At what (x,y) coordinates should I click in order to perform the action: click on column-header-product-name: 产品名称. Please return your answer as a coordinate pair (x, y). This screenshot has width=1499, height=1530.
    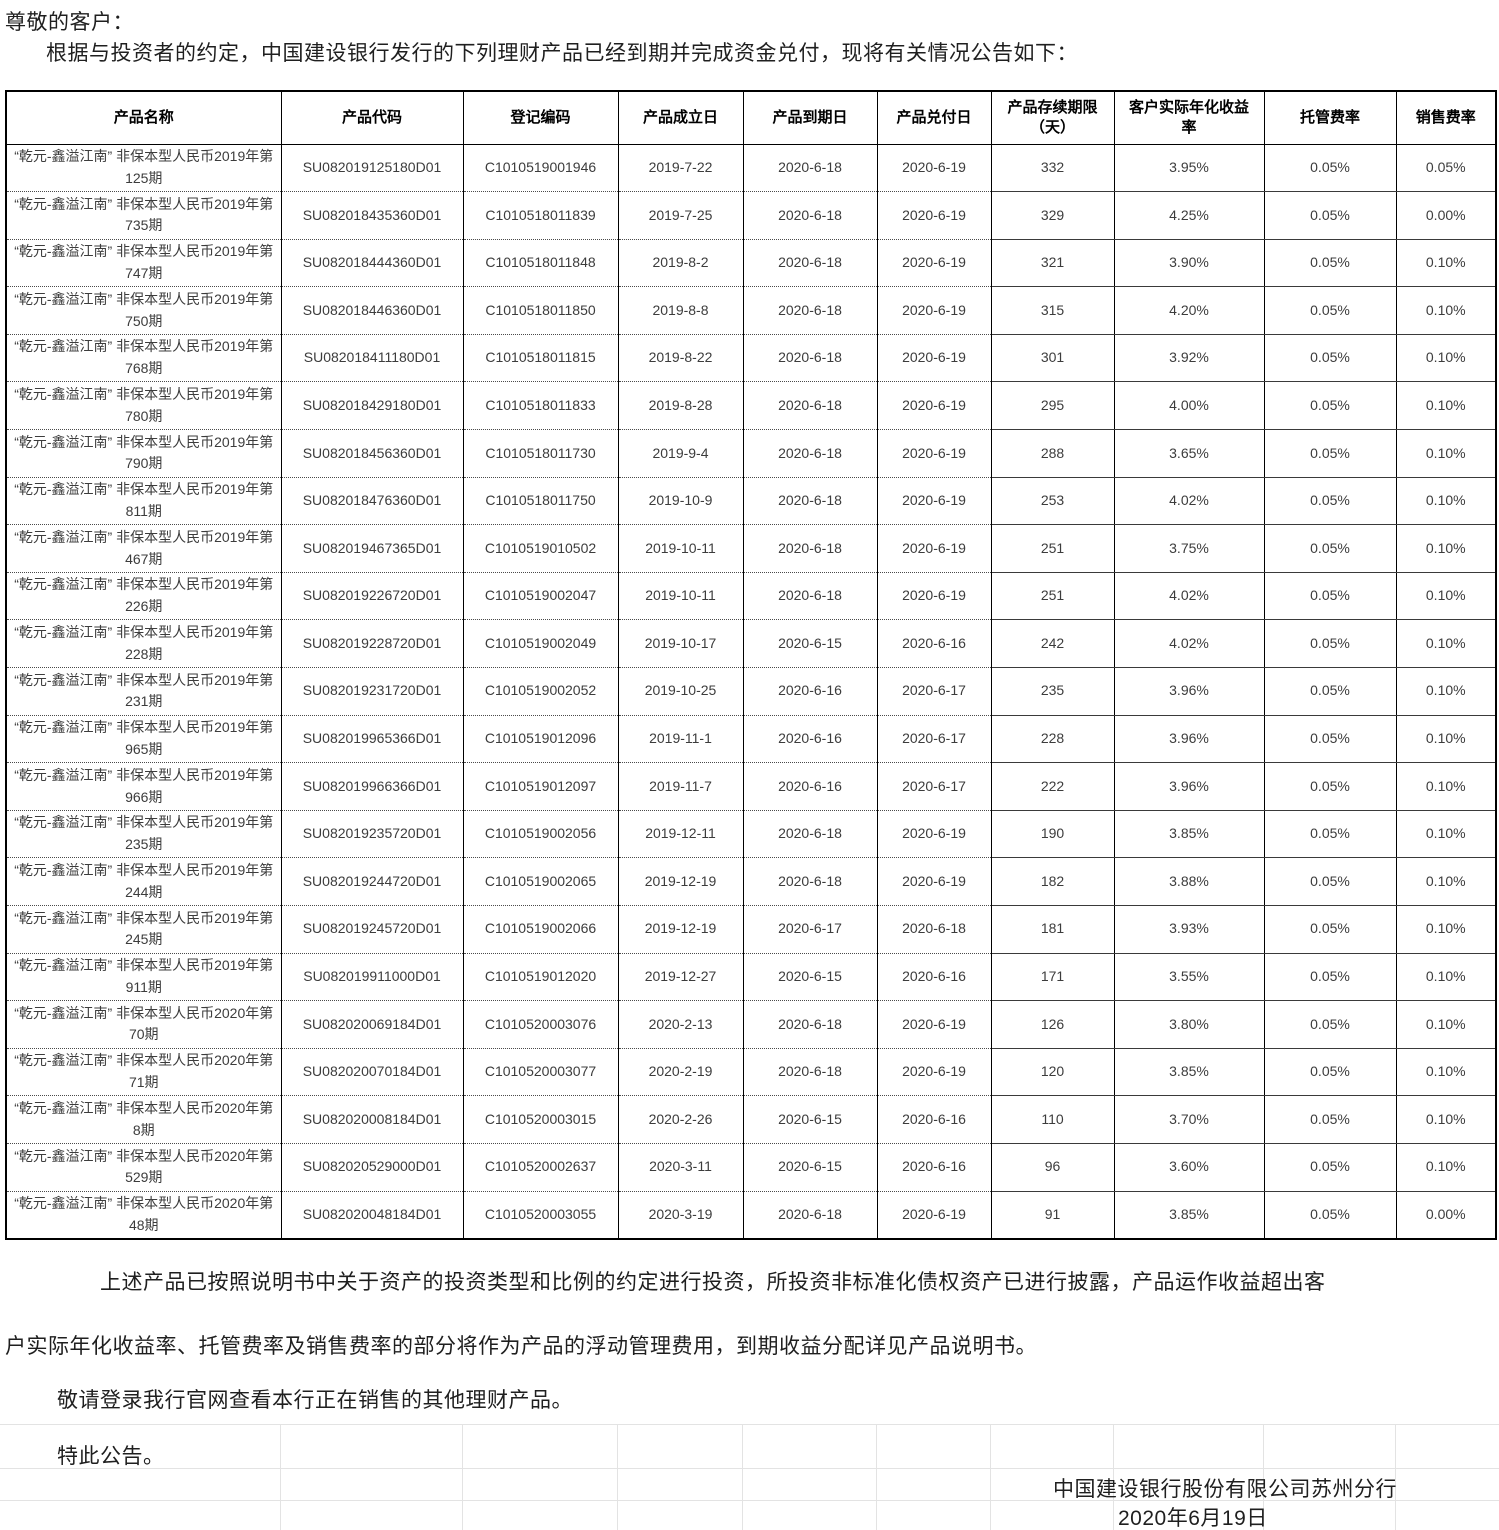
    Looking at the image, I should click on (144, 118).